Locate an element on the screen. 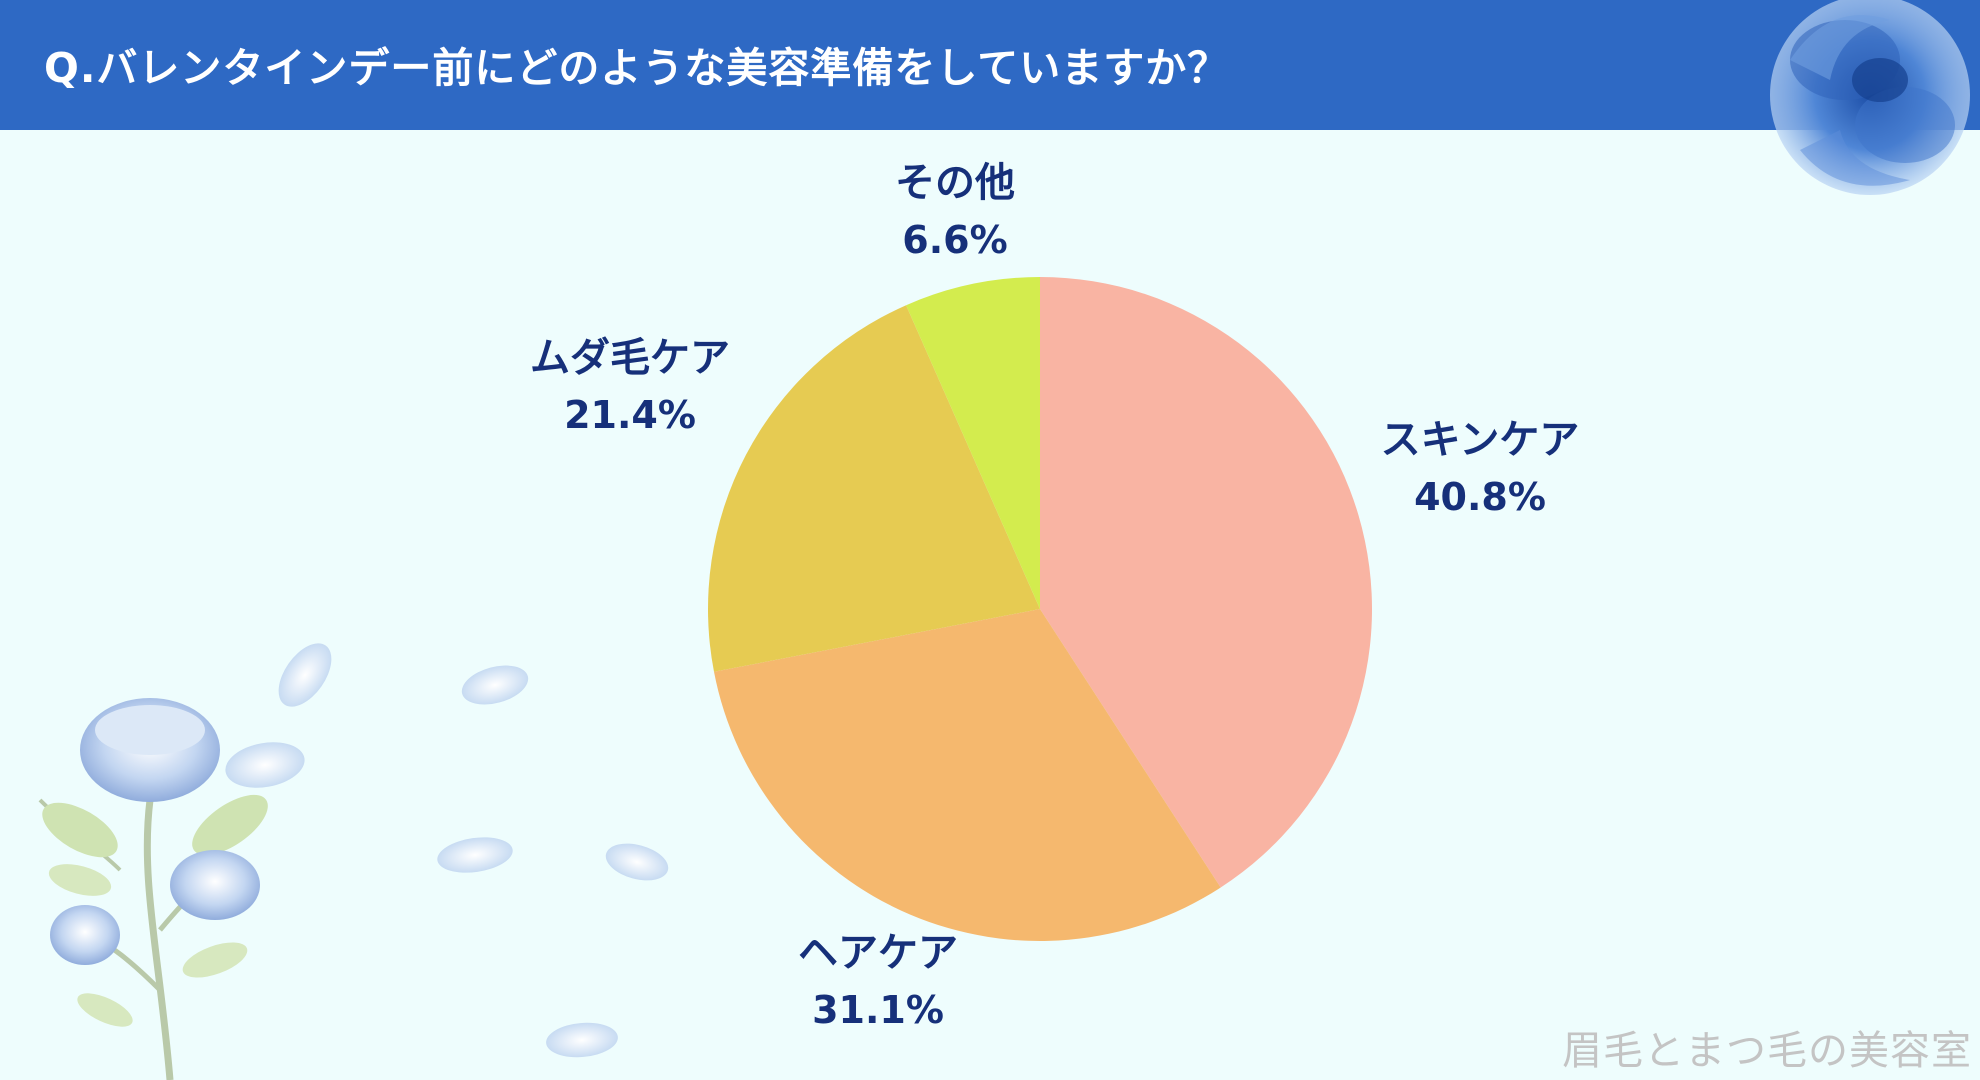 The height and width of the screenshot is (1080, 1980). pie-slice-hair-removal is located at coordinates (874, 488).